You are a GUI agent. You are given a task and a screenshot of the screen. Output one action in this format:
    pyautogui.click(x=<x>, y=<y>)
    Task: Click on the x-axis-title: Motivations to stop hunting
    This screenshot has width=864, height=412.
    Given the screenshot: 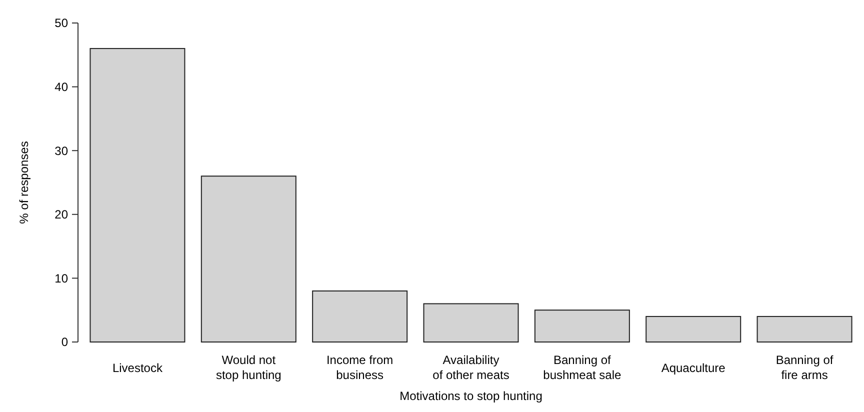 What is the action you would take?
    pyautogui.click(x=471, y=396)
    